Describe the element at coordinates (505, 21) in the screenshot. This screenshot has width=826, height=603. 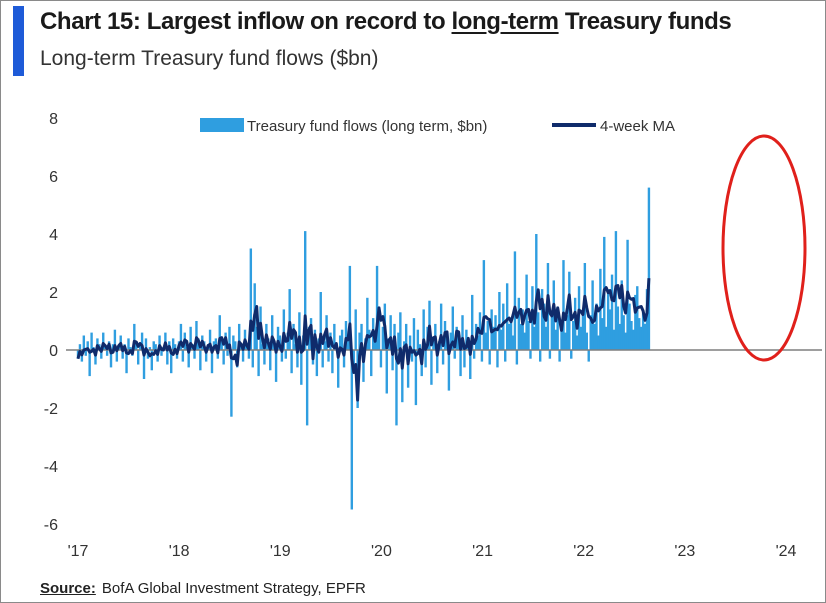
I see `title-underlined: long-term` at that location.